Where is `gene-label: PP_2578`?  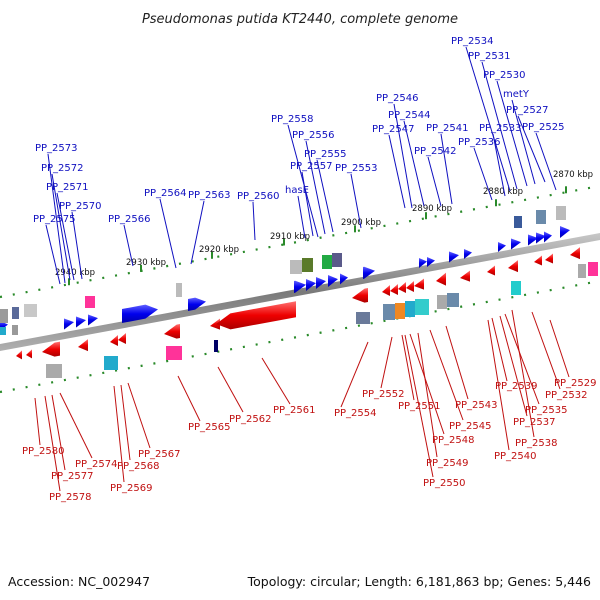
gene-label: PP_2578 is located at coordinates (70, 497).